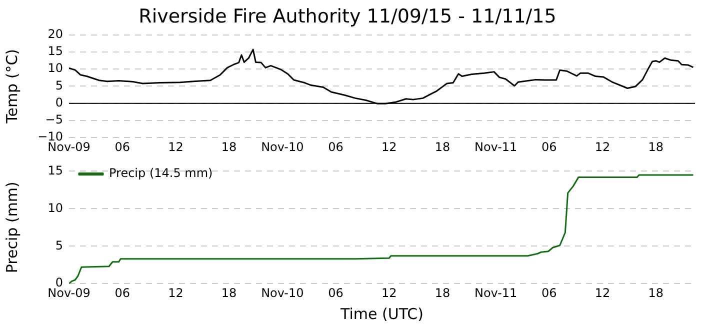 The width and height of the screenshot is (705, 328). I want to click on x-axis-title: Time (UTC), so click(382, 313).